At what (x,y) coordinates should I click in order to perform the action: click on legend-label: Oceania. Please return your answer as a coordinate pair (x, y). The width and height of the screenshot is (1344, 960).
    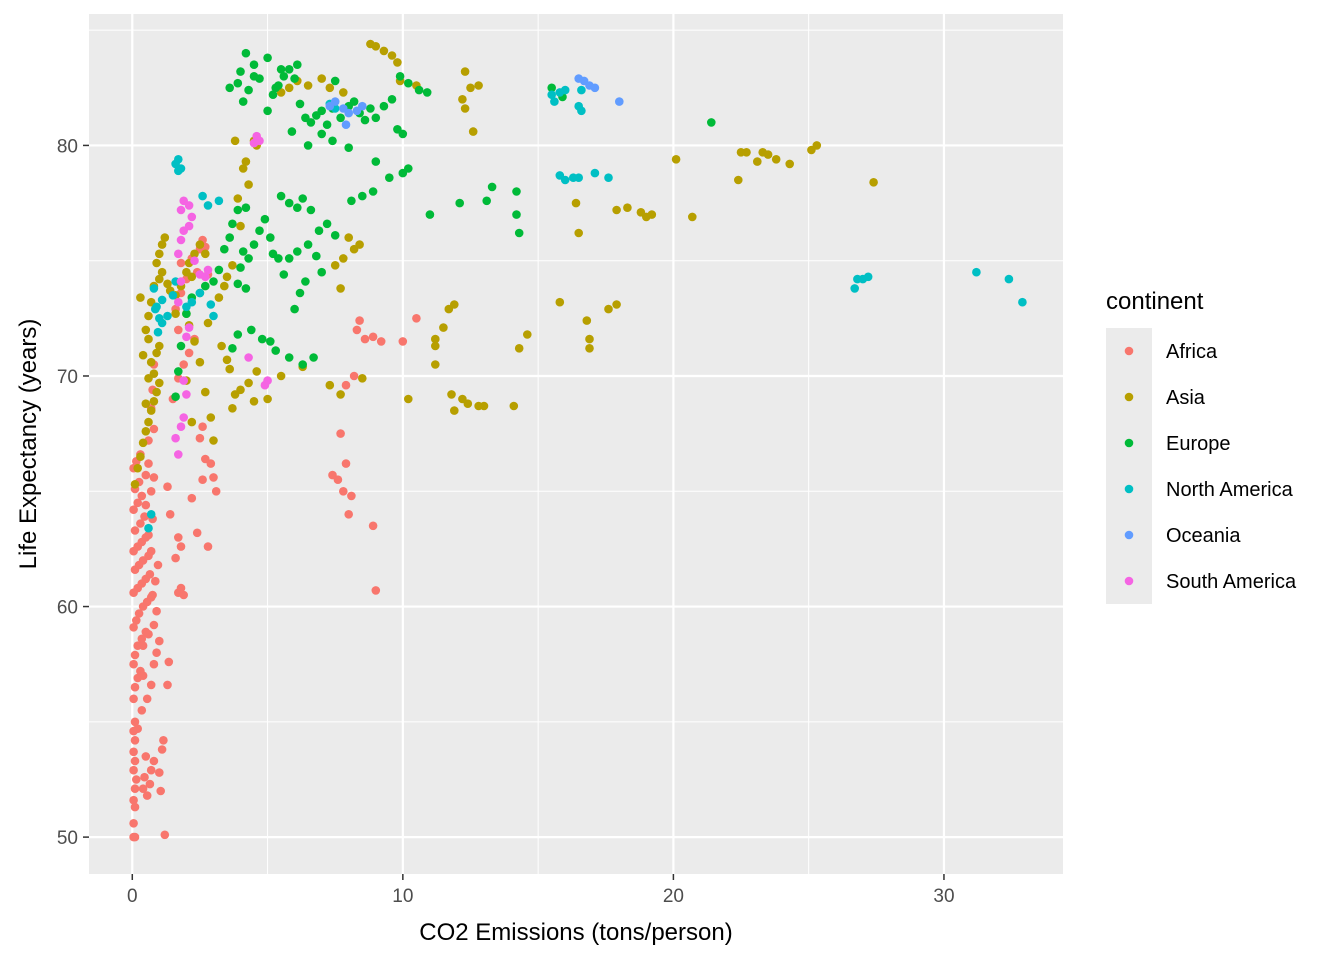
    Looking at the image, I should click on (1203, 536).